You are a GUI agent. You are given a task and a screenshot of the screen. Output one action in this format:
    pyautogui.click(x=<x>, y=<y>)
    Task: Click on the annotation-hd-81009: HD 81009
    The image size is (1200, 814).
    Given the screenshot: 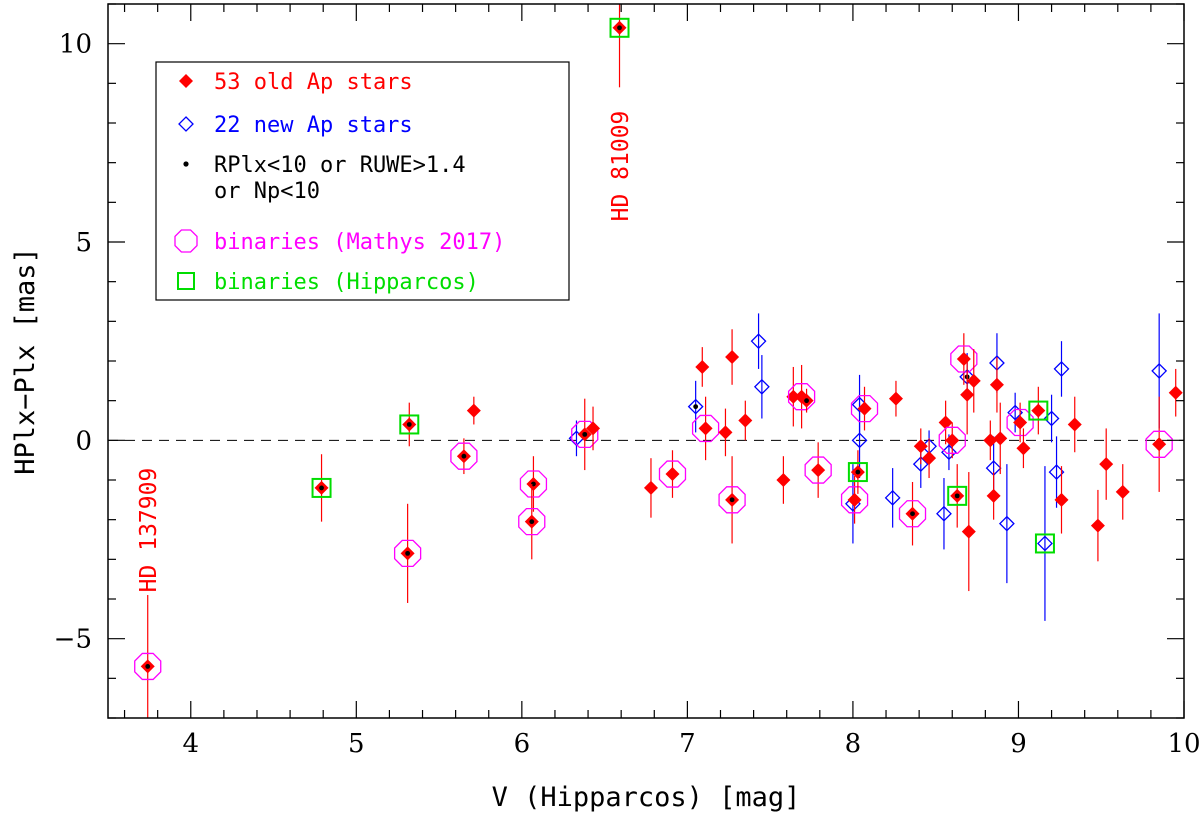 What is the action you would take?
    pyautogui.click(x=621, y=166)
    